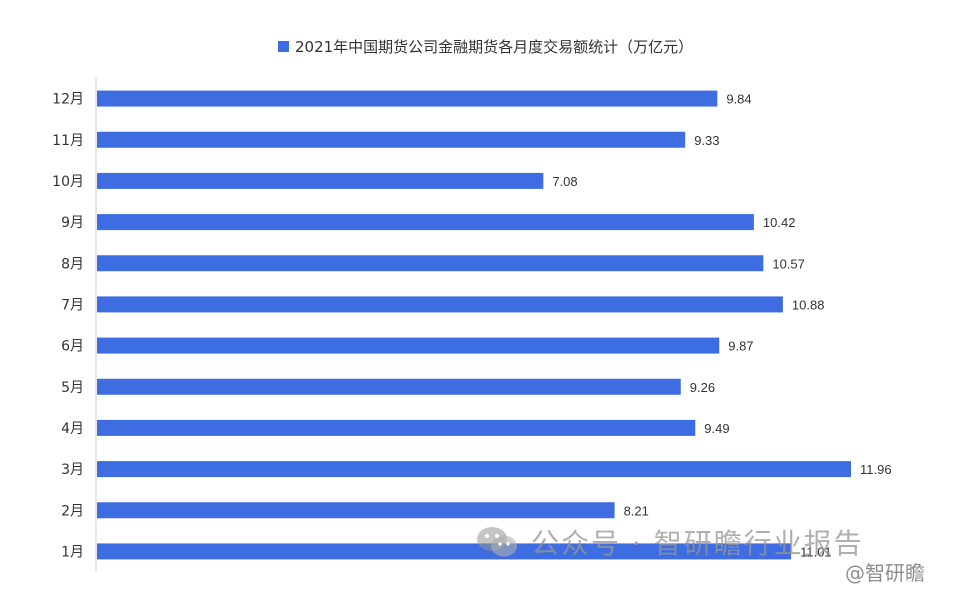 The width and height of the screenshot is (979, 600). What do you see at coordinates (283, 46) in the screenshot?
I see `legend-swatch` at bounding box center [283, 46].